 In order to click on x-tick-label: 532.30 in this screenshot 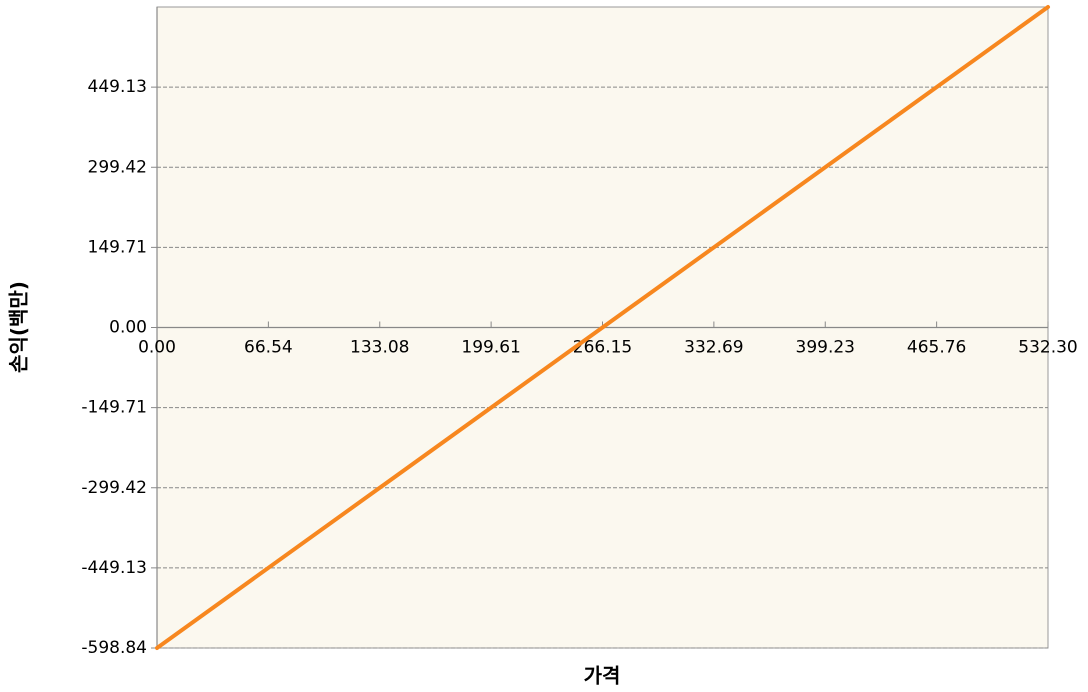, I will do `click(1047, 348)`.